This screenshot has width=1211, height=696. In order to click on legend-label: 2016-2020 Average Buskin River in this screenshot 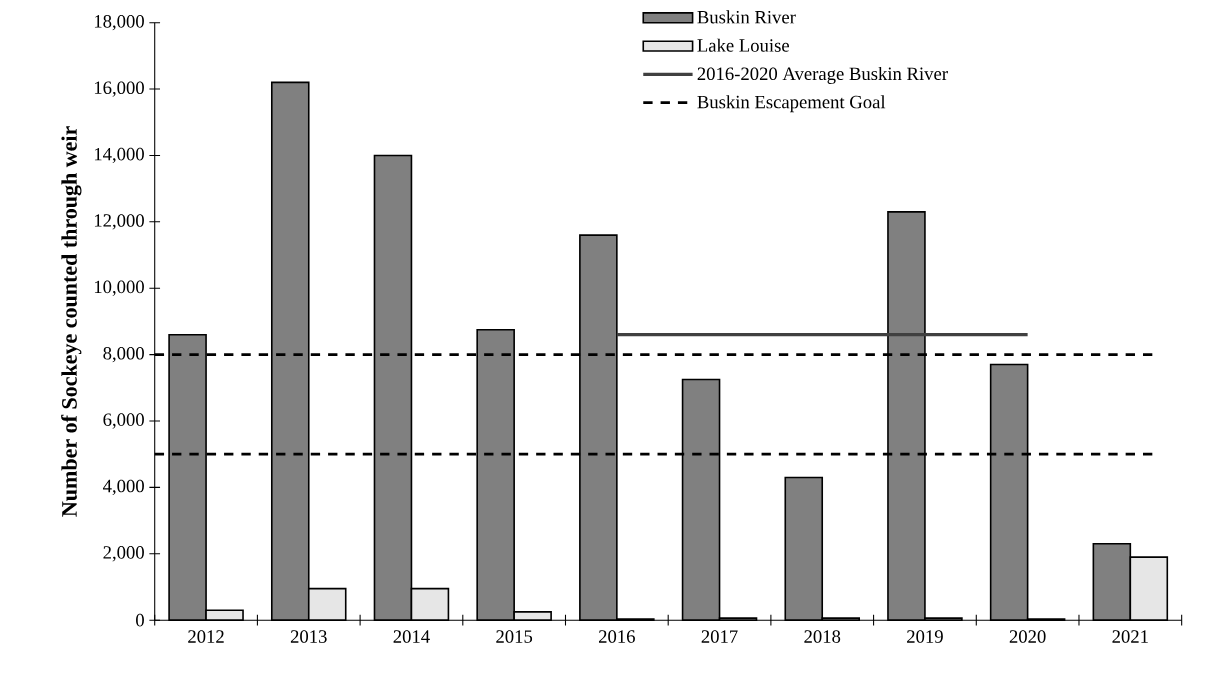, I will do `click(822, 75)`.